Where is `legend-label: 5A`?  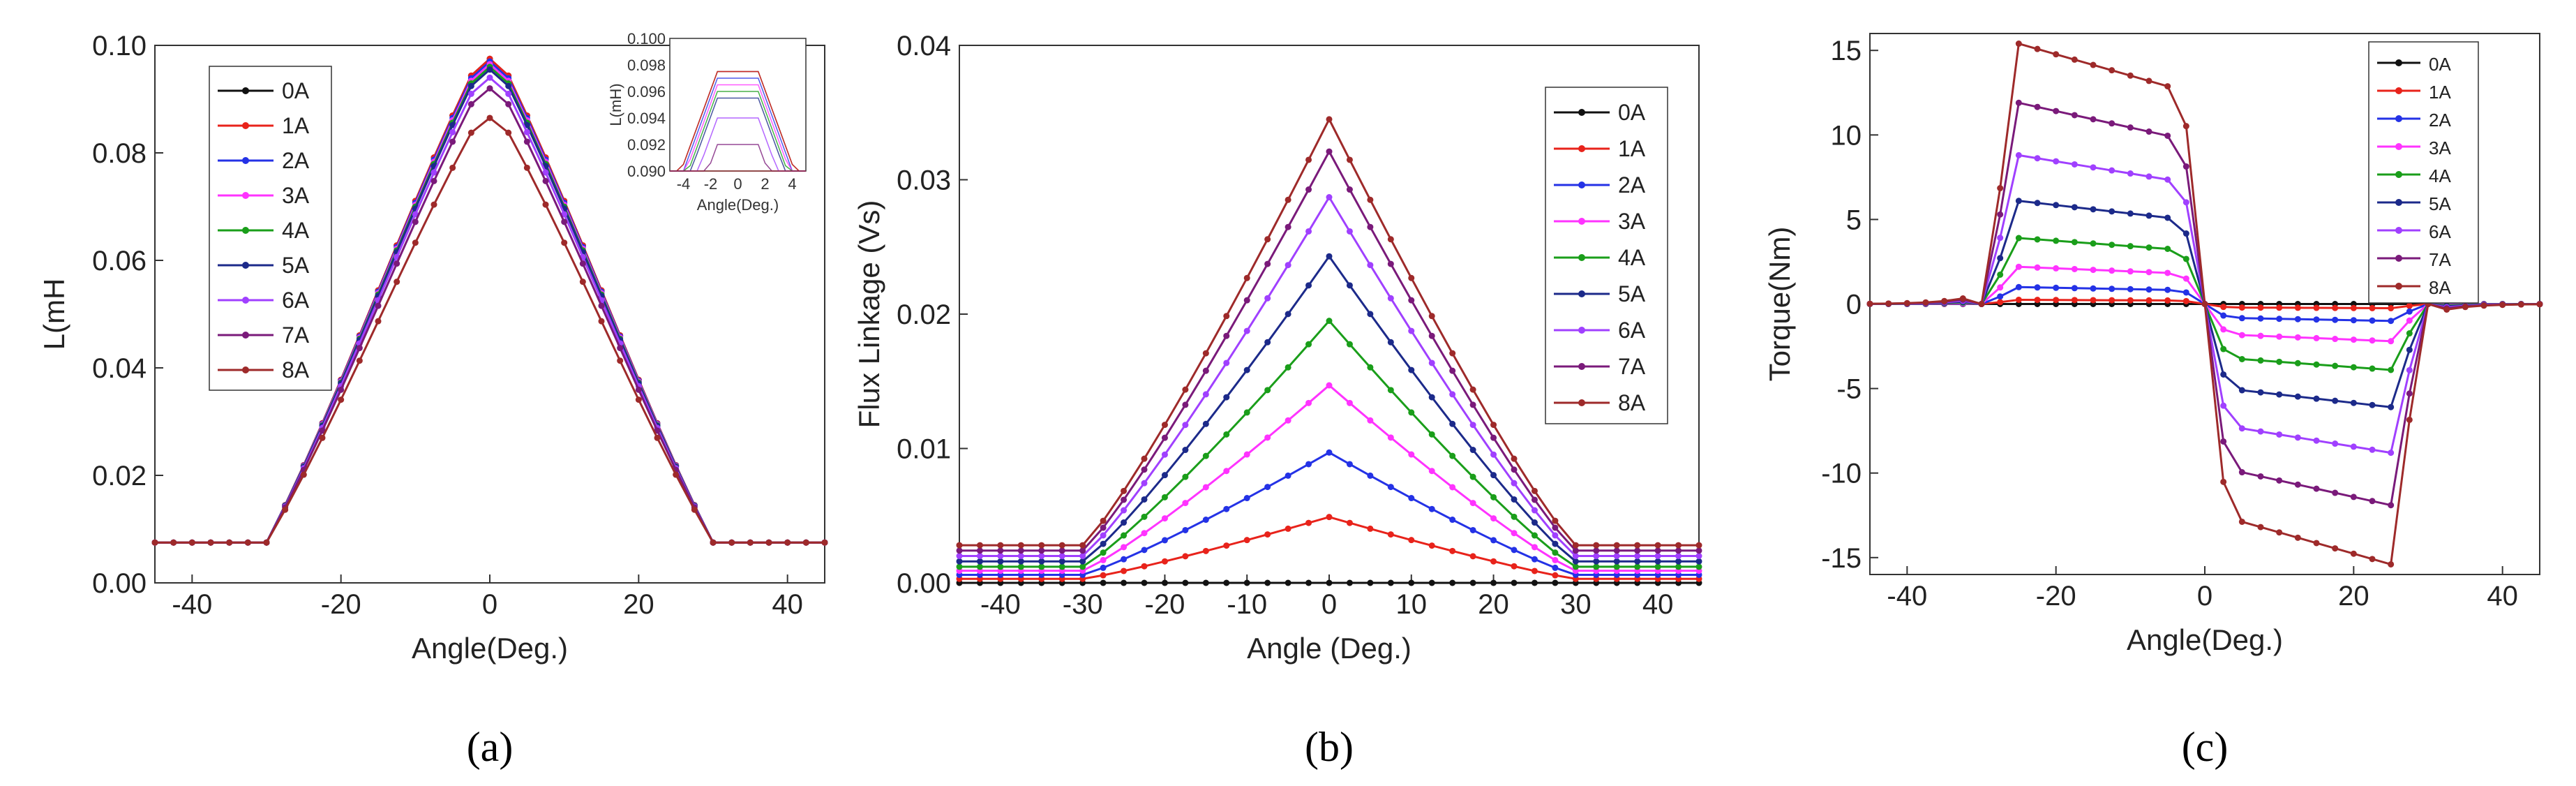
legend-label: 5A is located at coordinates (296, 265).